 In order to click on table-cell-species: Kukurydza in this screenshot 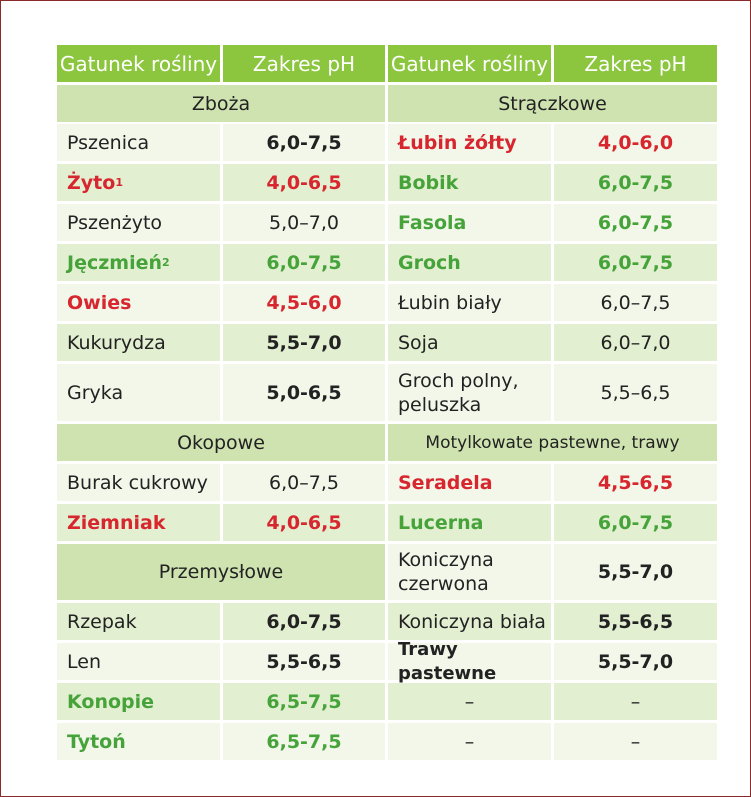, I will do `click(138, 342)`.